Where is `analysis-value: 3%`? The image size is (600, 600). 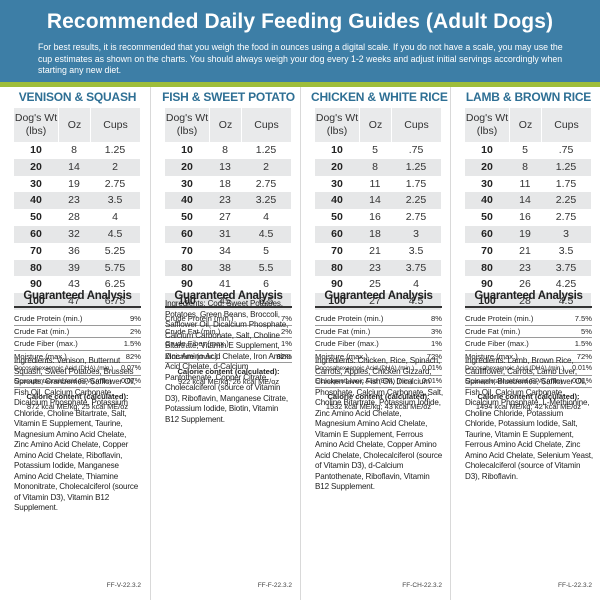
analysis-value: 3% is located at coordinates (436, 331).